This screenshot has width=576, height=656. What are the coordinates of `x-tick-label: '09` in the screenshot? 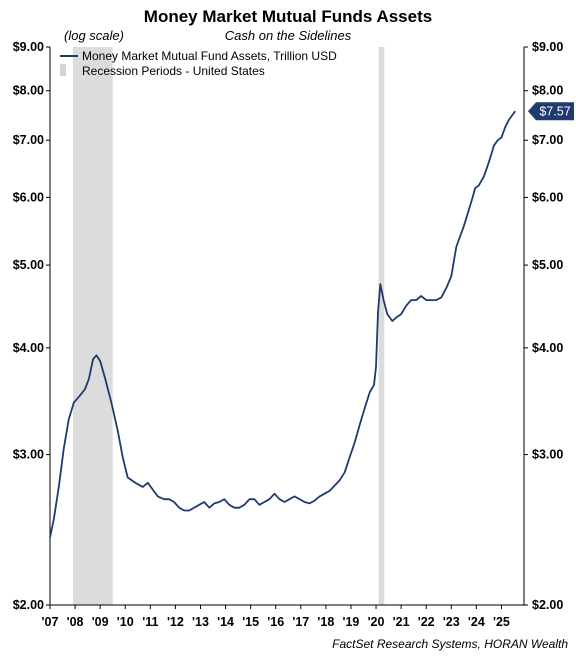 It's located at (100, 622).